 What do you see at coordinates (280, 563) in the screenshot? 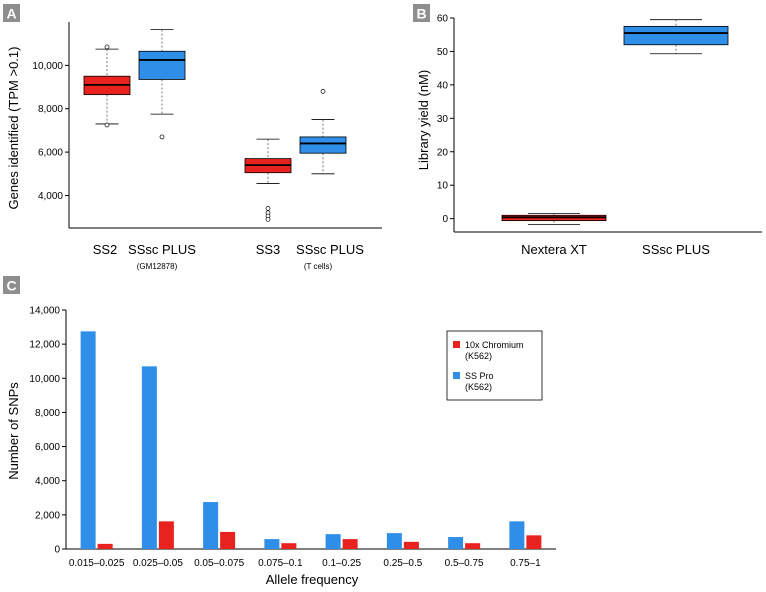
I see `panel-c-xtick-label: 0.075–0.1` at bounding box center [280, 563].